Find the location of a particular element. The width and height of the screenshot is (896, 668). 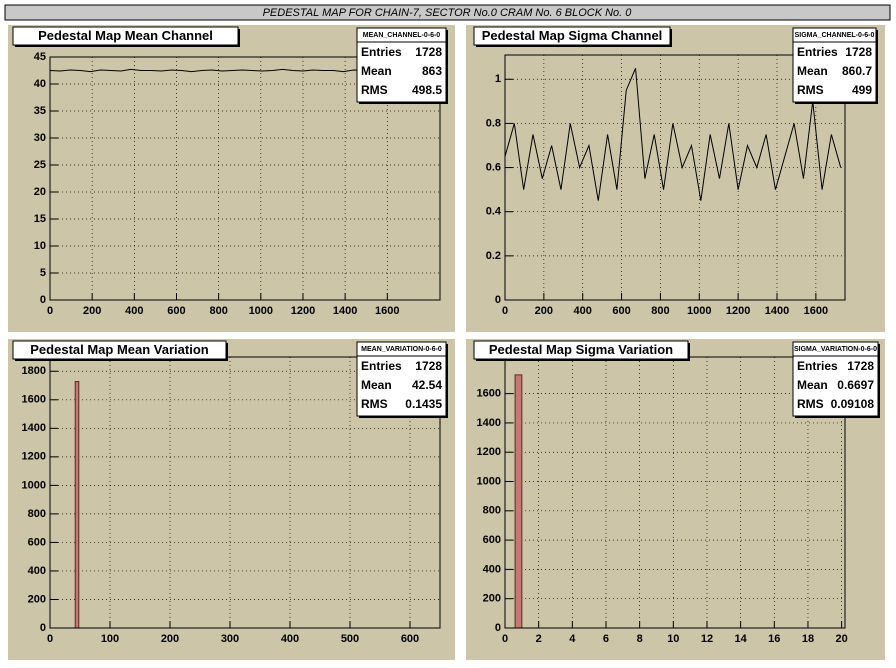

x-tick-label: 500 is located at coordinates (350, 639).